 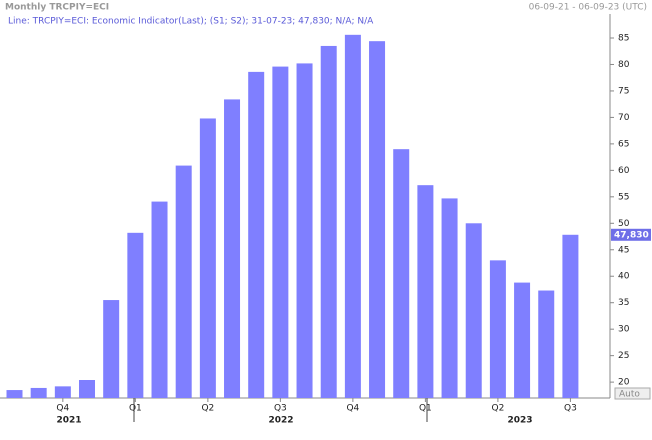 I want to click on last-value-label: 47,830, so click(x=631, y=235).